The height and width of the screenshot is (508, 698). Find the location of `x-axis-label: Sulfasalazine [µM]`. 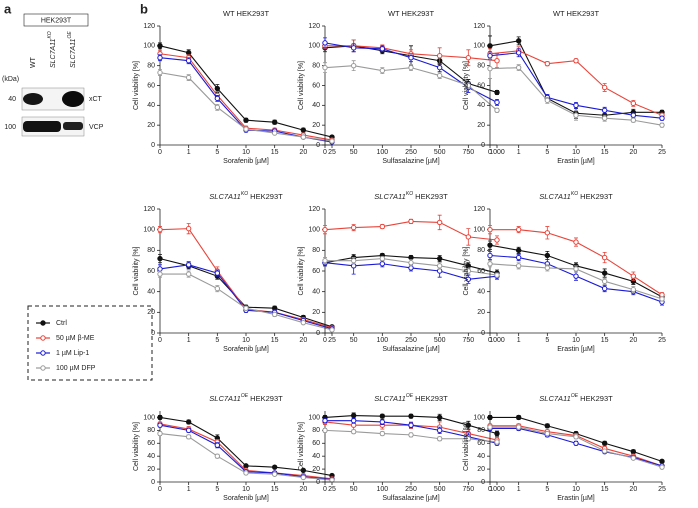

x-axis-label: Sulfasalazine [µM] is located at coordinates (410, 349).